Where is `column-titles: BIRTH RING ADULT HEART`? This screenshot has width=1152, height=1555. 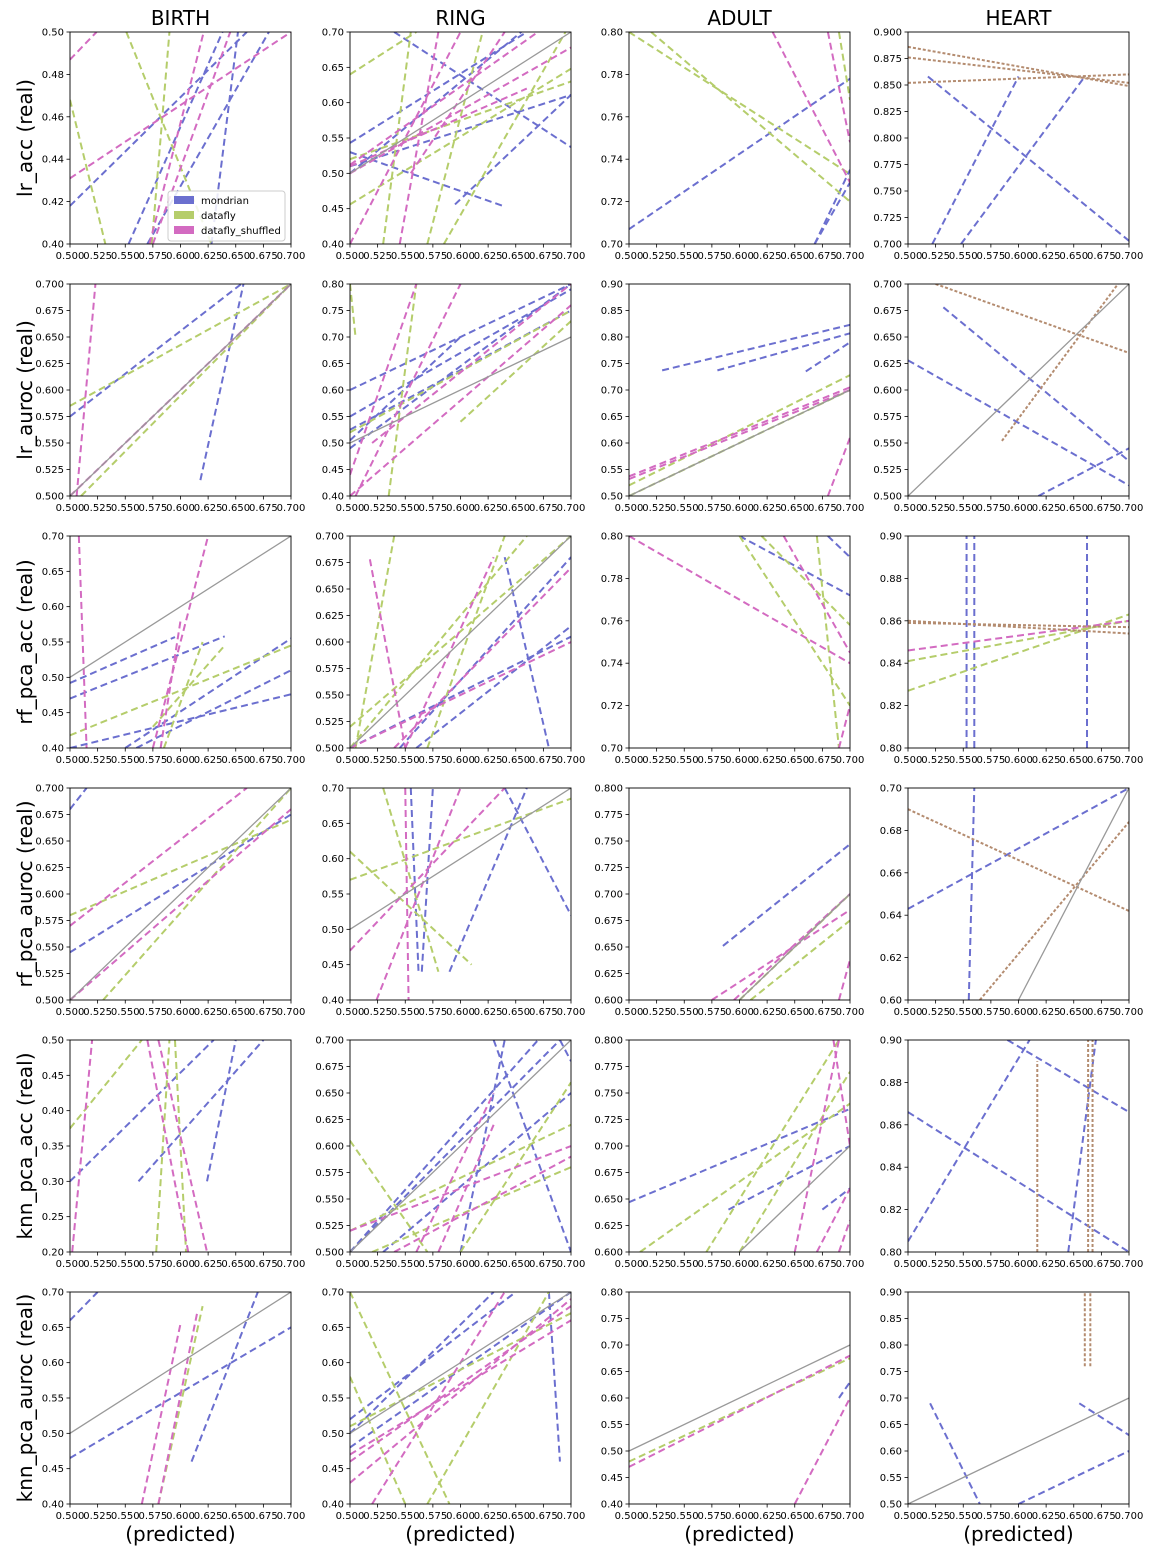
column-titles: BIRTH RING ADULT HEART is located at coordinates (601, 18).